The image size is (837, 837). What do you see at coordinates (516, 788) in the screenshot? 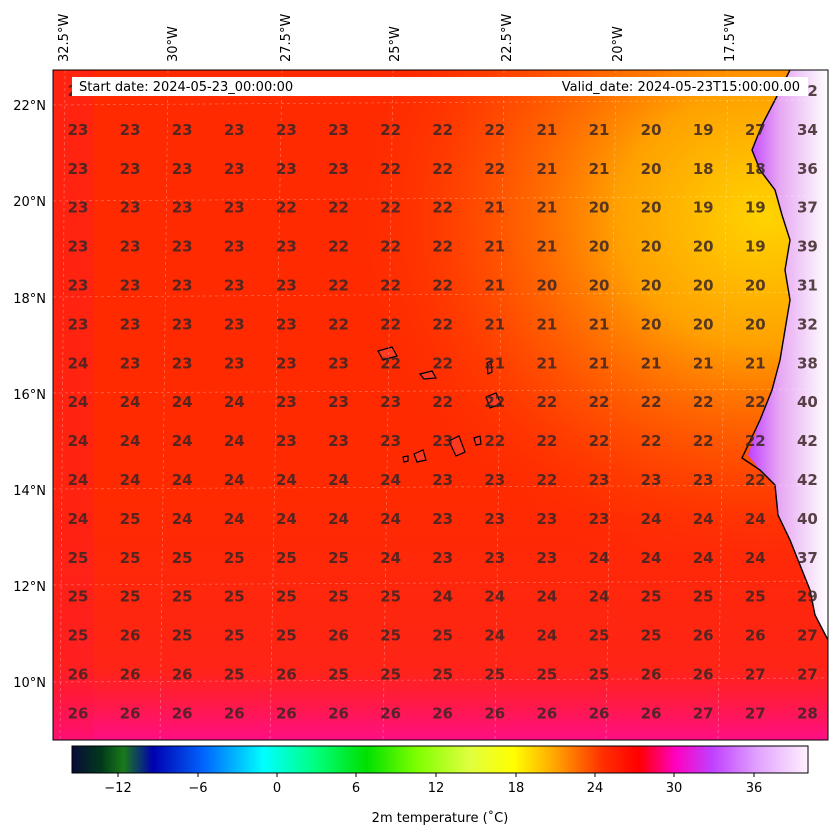
I see `colorbar-tick-label: 18` at bounding box center [516, 788].